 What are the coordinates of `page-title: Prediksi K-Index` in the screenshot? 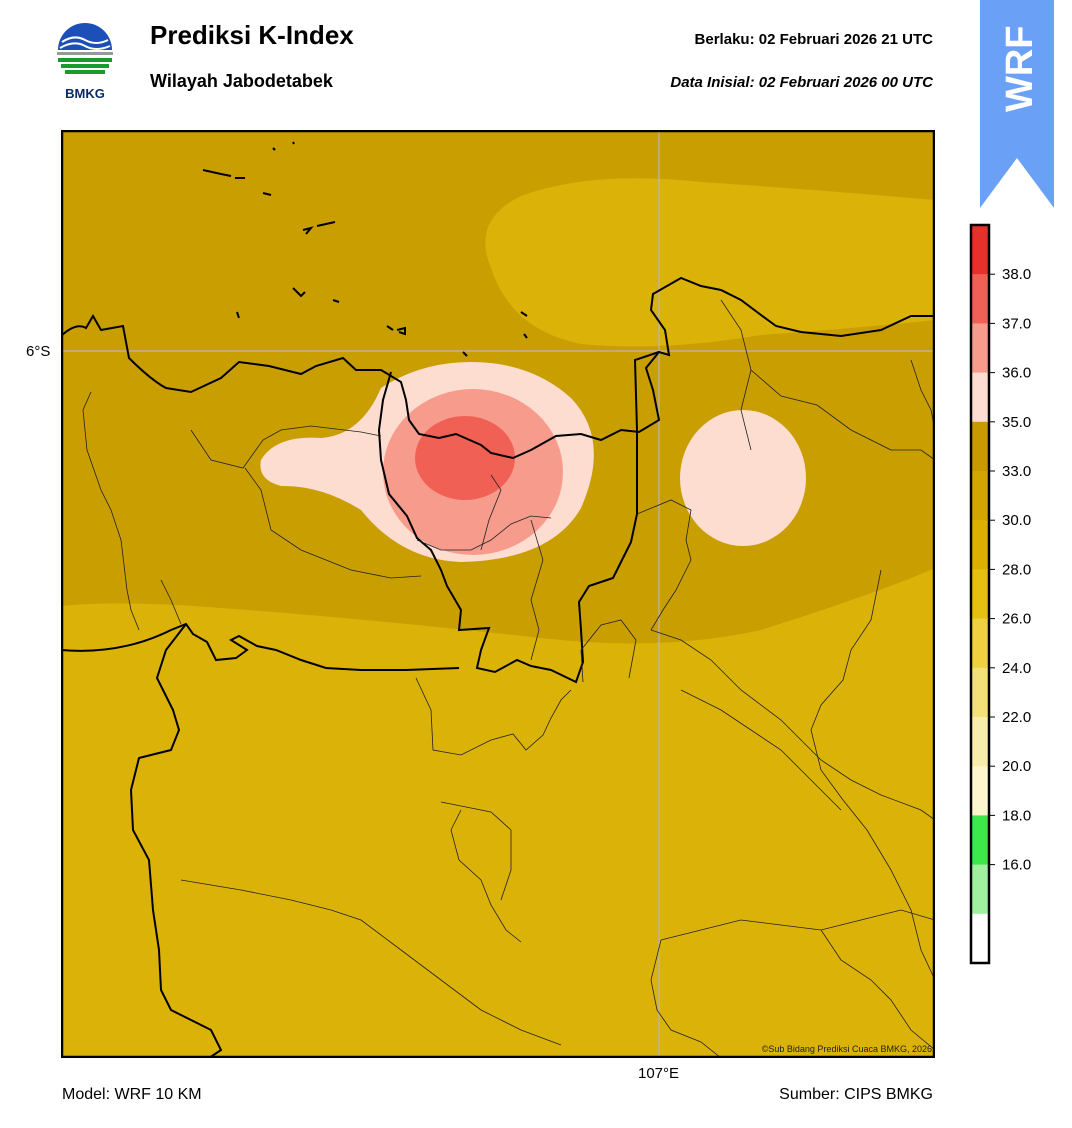 It's located at (252, 35).